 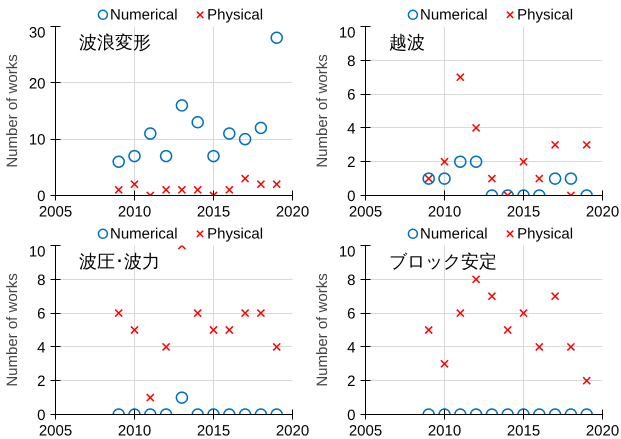 I want to click on y-tick-label: 30, so click(x=37, y=33).